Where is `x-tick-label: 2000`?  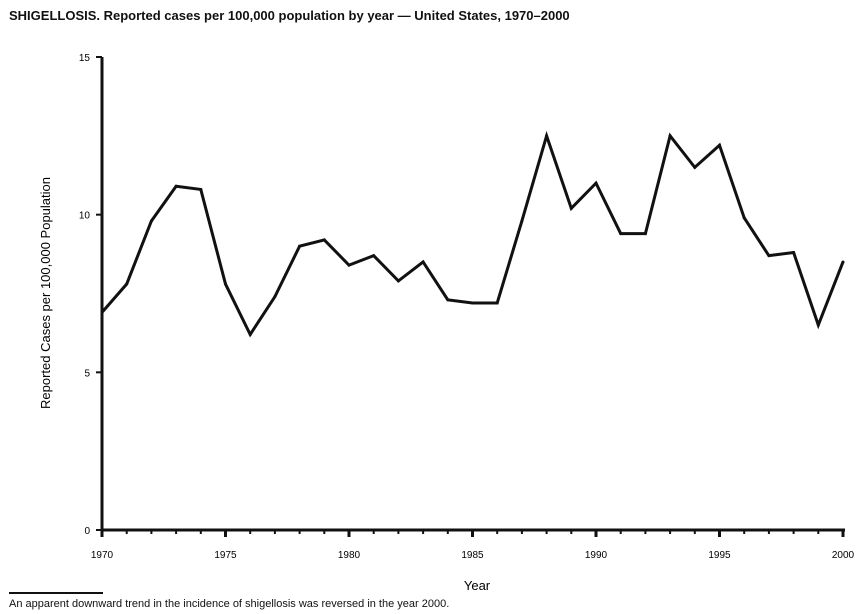 x-tick-label: 2000 is located at coordinates (843, 555).